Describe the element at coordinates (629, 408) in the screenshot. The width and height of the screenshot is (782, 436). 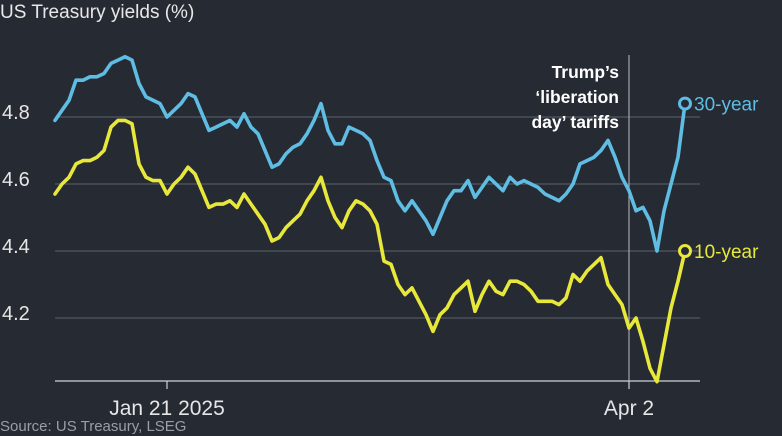
I see `x-tick-label: Apr 2` at that location.